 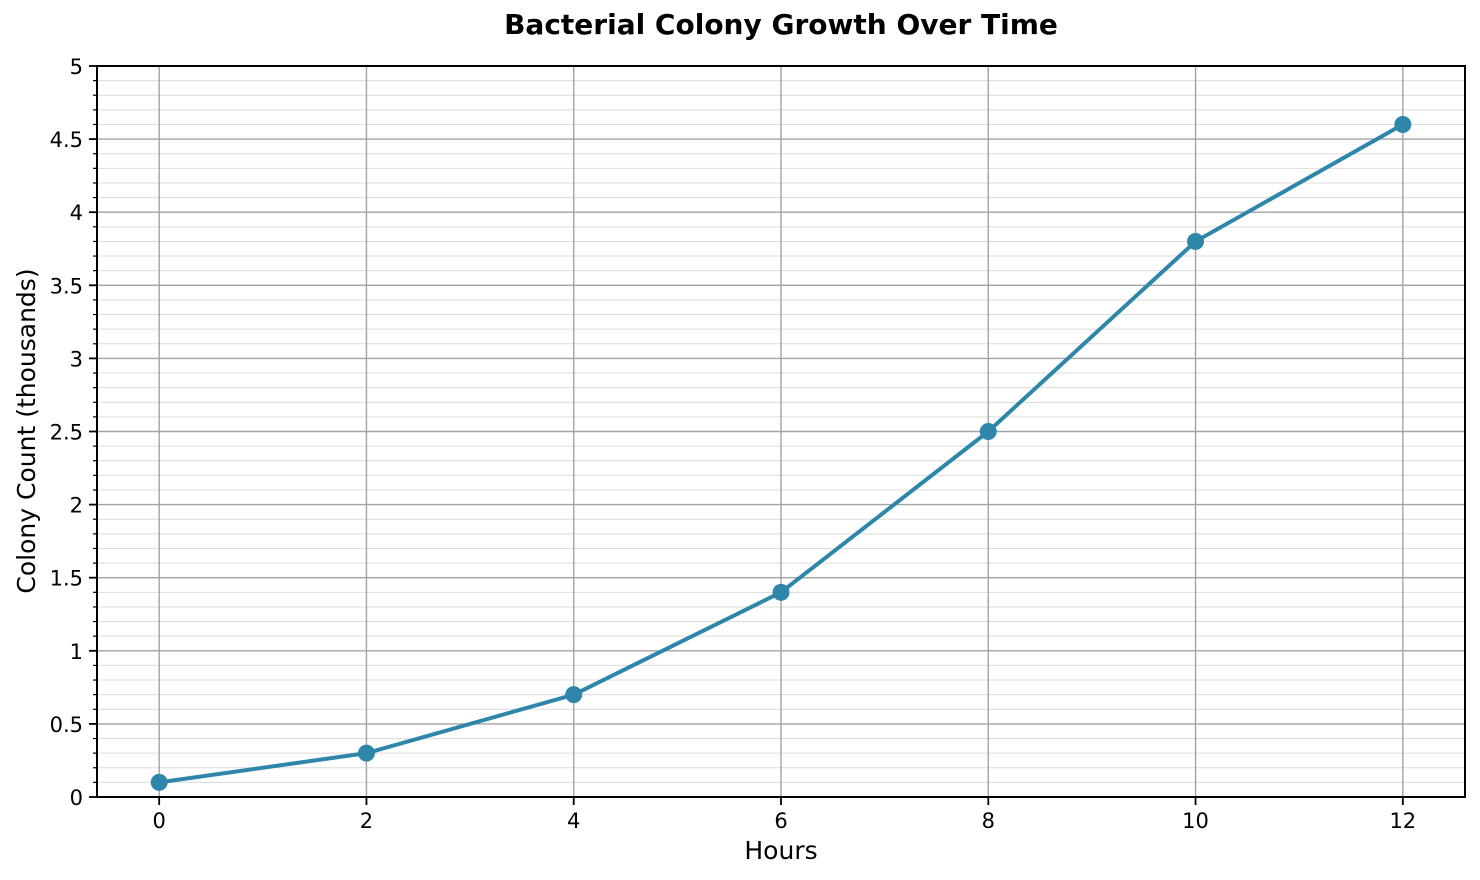 I want to click on x-tick-label: 2, so click(x=366, y=821).